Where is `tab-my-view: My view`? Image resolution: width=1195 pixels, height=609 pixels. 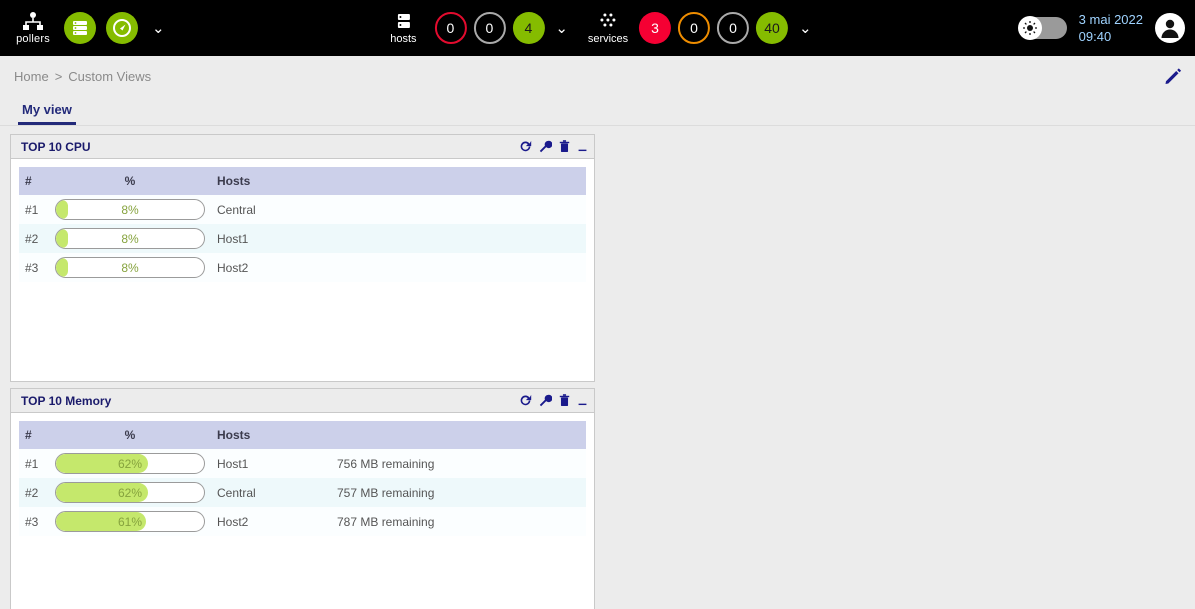
tab-my-view: My view is located at coordinates (47, 113).